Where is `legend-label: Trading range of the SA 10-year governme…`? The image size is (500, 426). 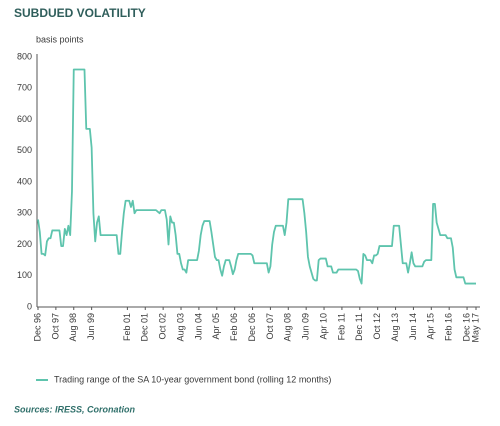 legend-label: Trading range of the SA 10-year governme… is located at coordinates (192, 379).